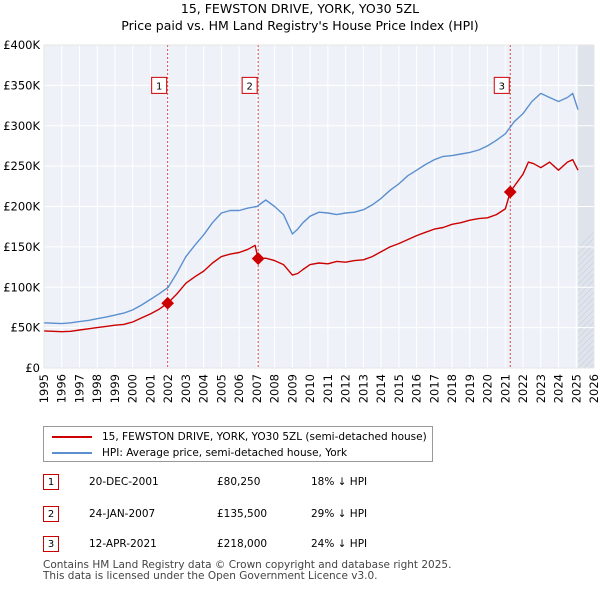 This screenshot has height=590, width=600. Describe the element at coordinates (275, 388) in the screenshot. I see `x-tick-label: 2008` at that location.